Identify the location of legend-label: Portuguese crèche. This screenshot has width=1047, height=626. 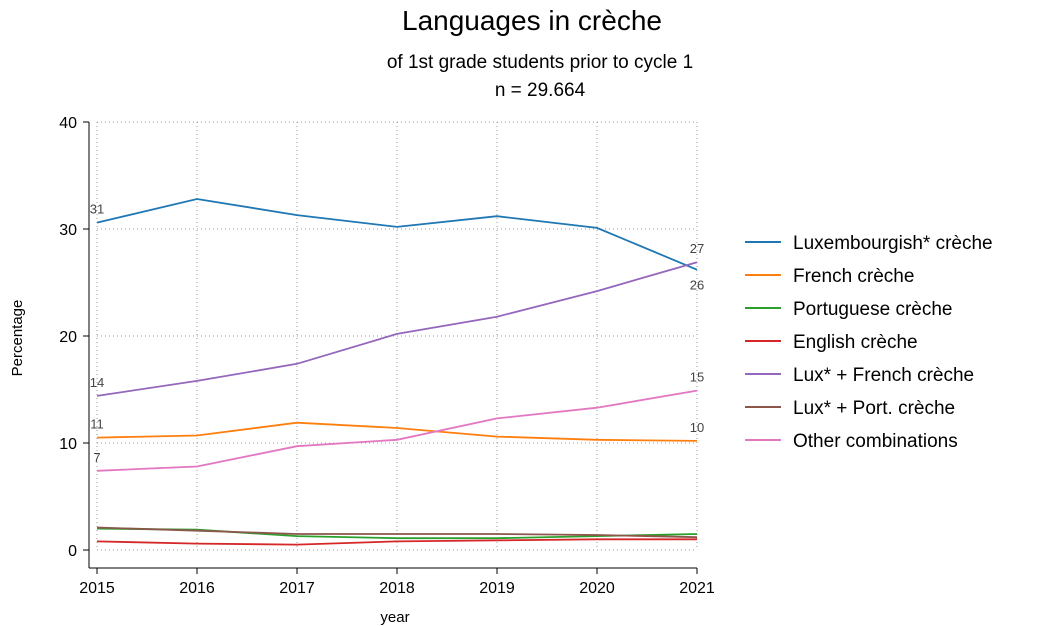
(873, 309).